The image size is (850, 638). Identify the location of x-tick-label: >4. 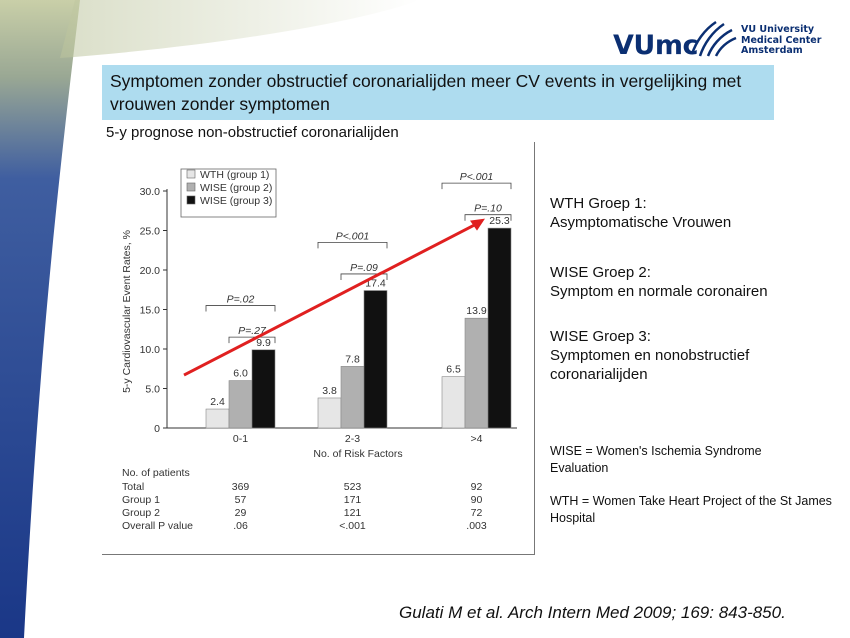
(477, 439).